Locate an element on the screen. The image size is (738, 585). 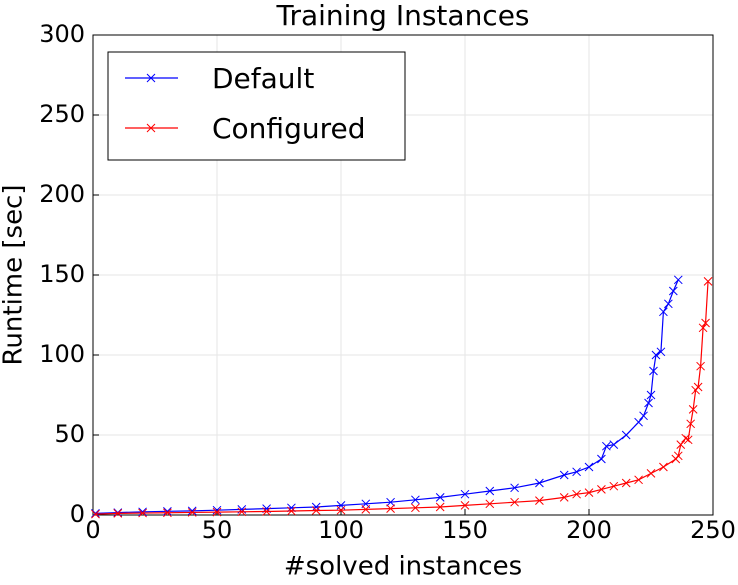
legend-label: Configured is located at coordinates (288, 128).